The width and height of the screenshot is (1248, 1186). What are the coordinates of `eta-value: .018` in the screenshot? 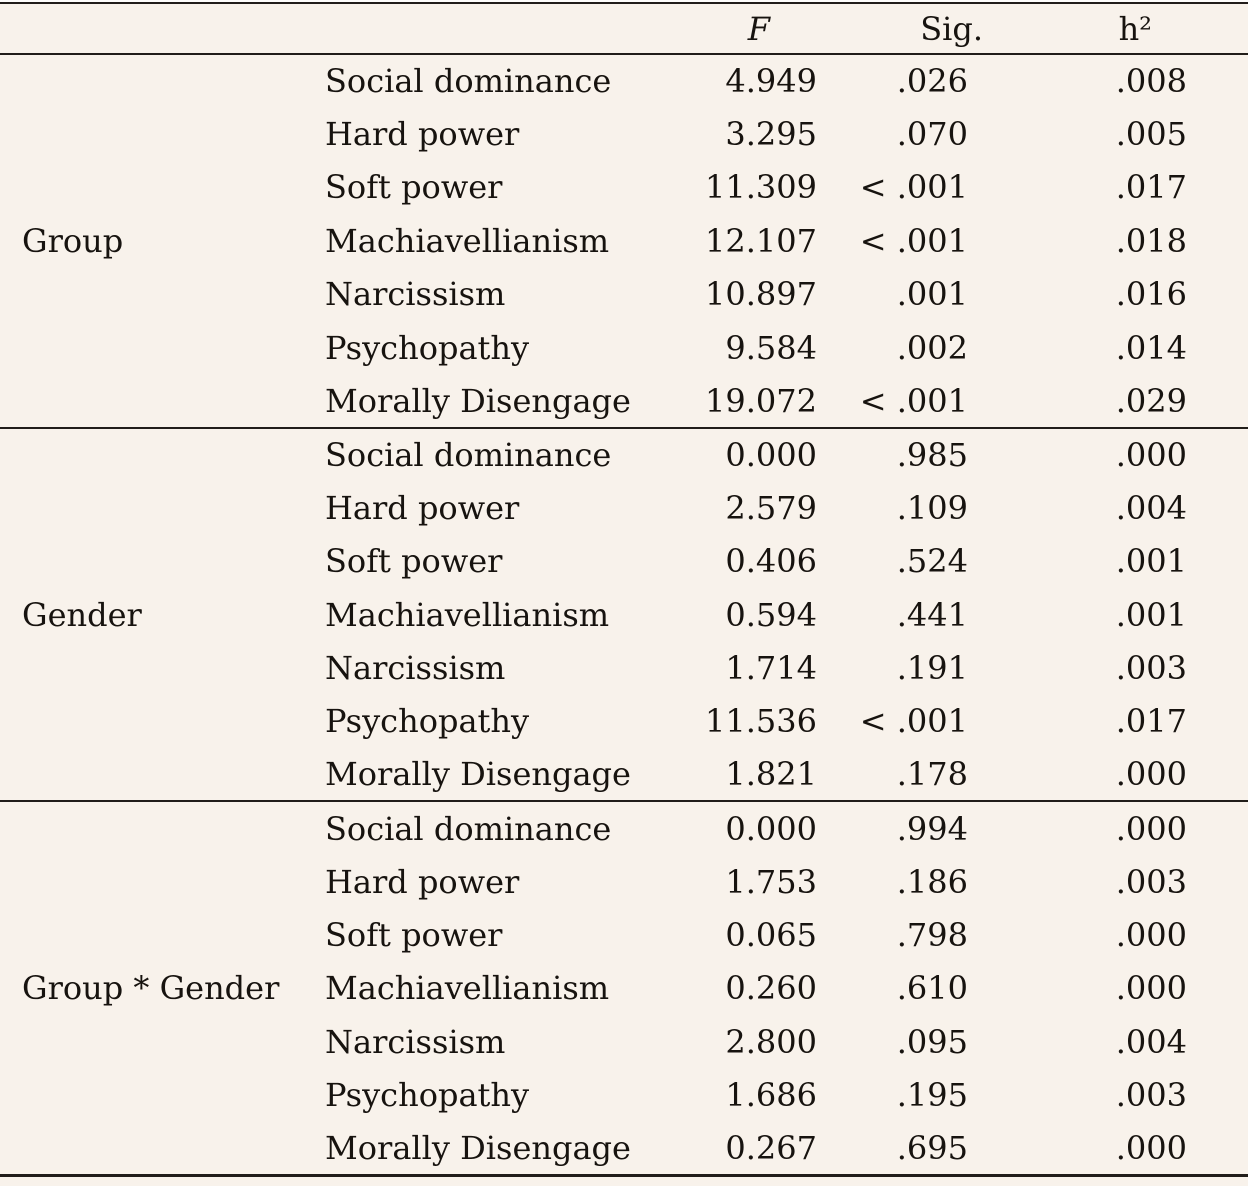 It's located at (1151, 240).